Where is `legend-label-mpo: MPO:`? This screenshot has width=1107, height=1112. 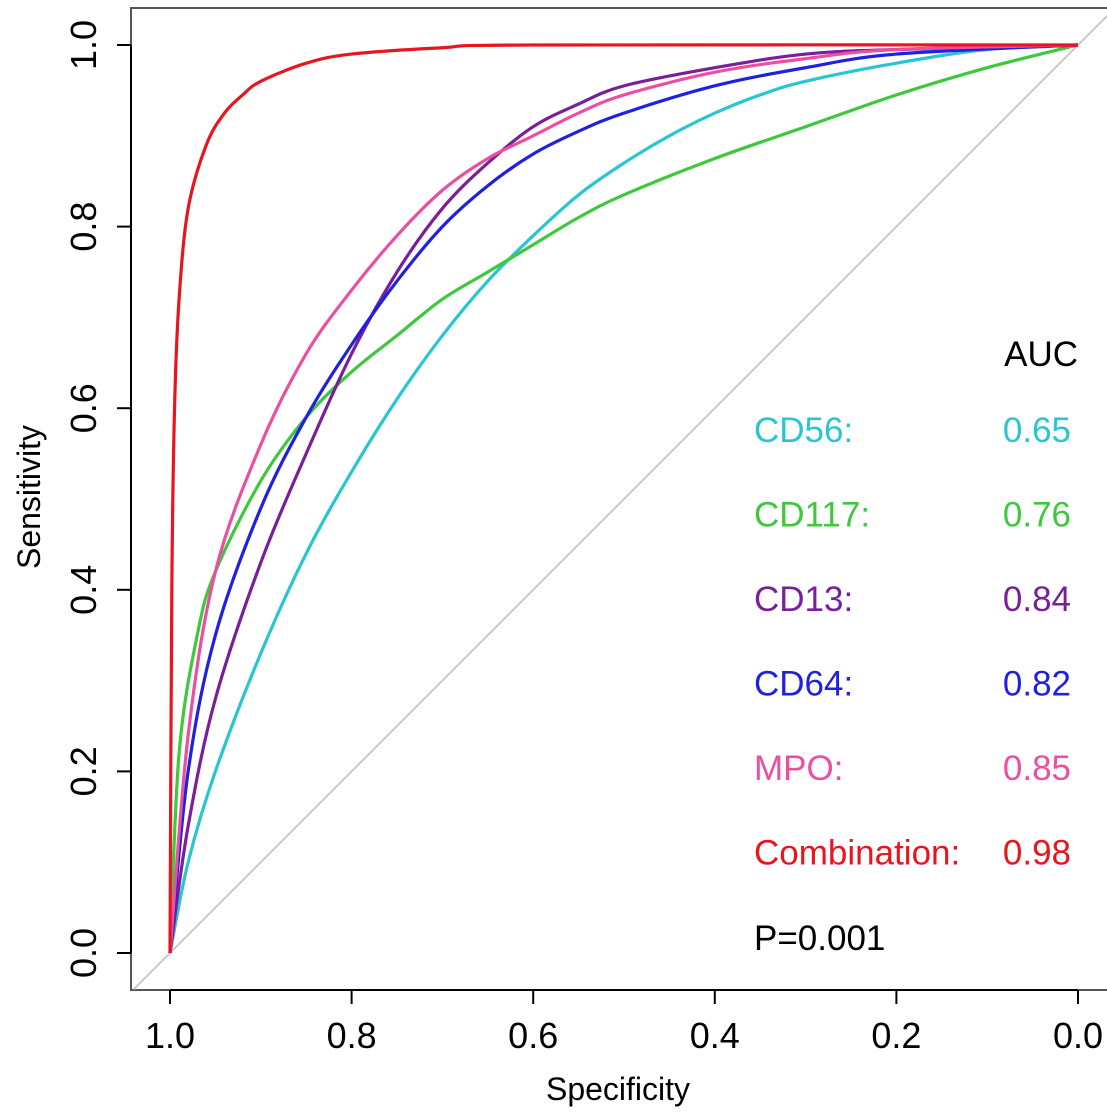
legend-label-mpo: MPO: is located at coordinates (798, 768).